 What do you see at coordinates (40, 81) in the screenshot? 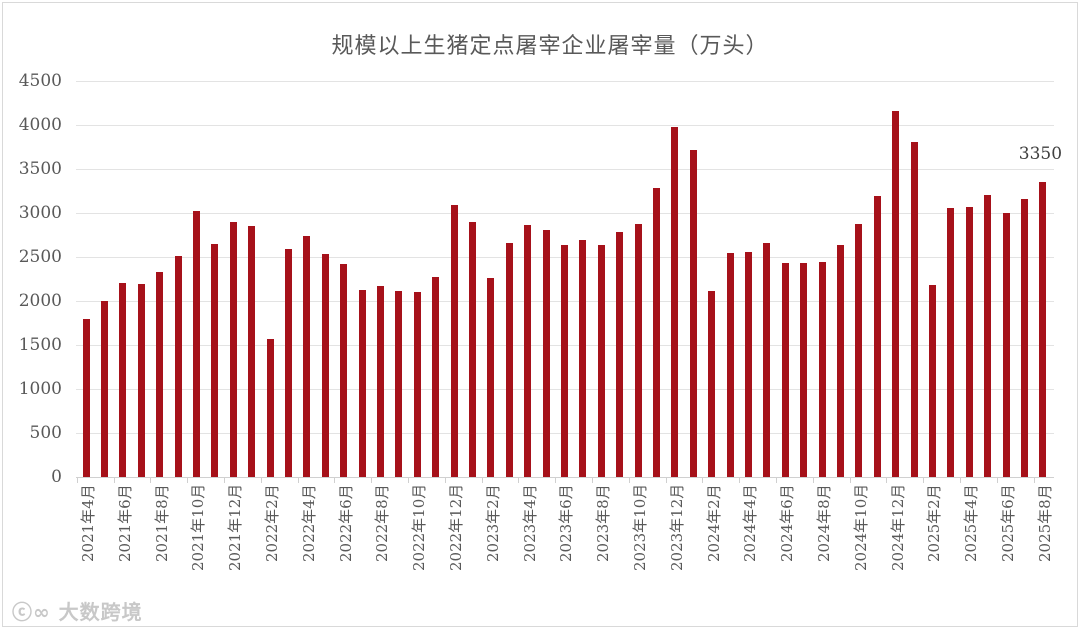
I see `y-tick-label: 4500` at bounding box center [40, 81].